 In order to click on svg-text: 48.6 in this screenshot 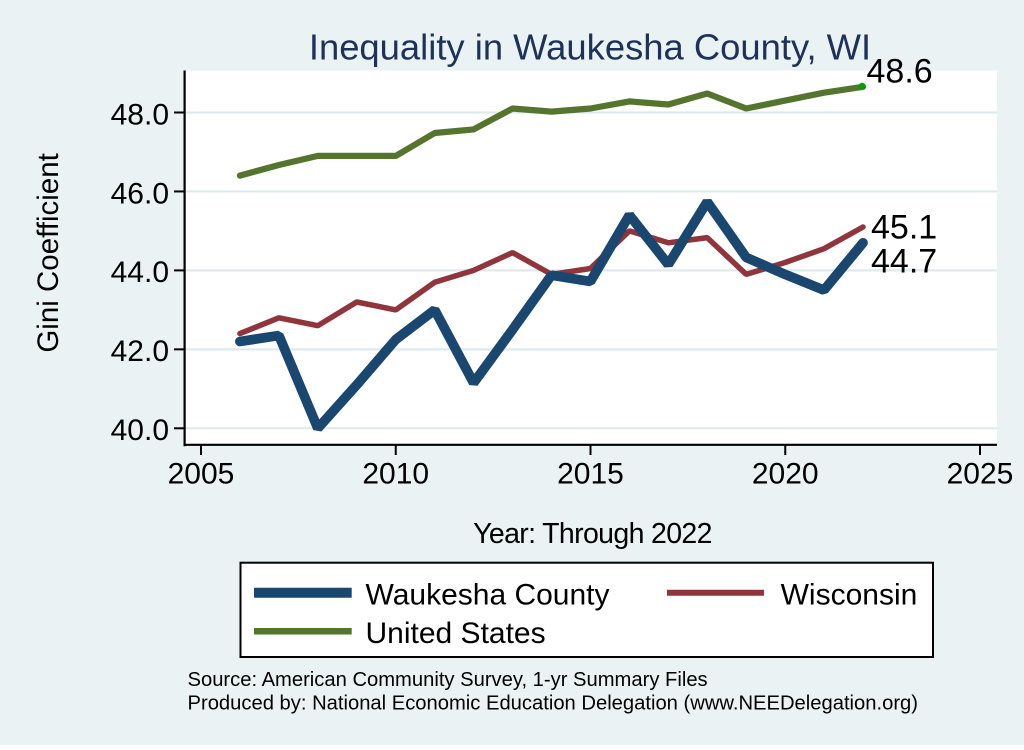, I will do `click(900, 72)`.